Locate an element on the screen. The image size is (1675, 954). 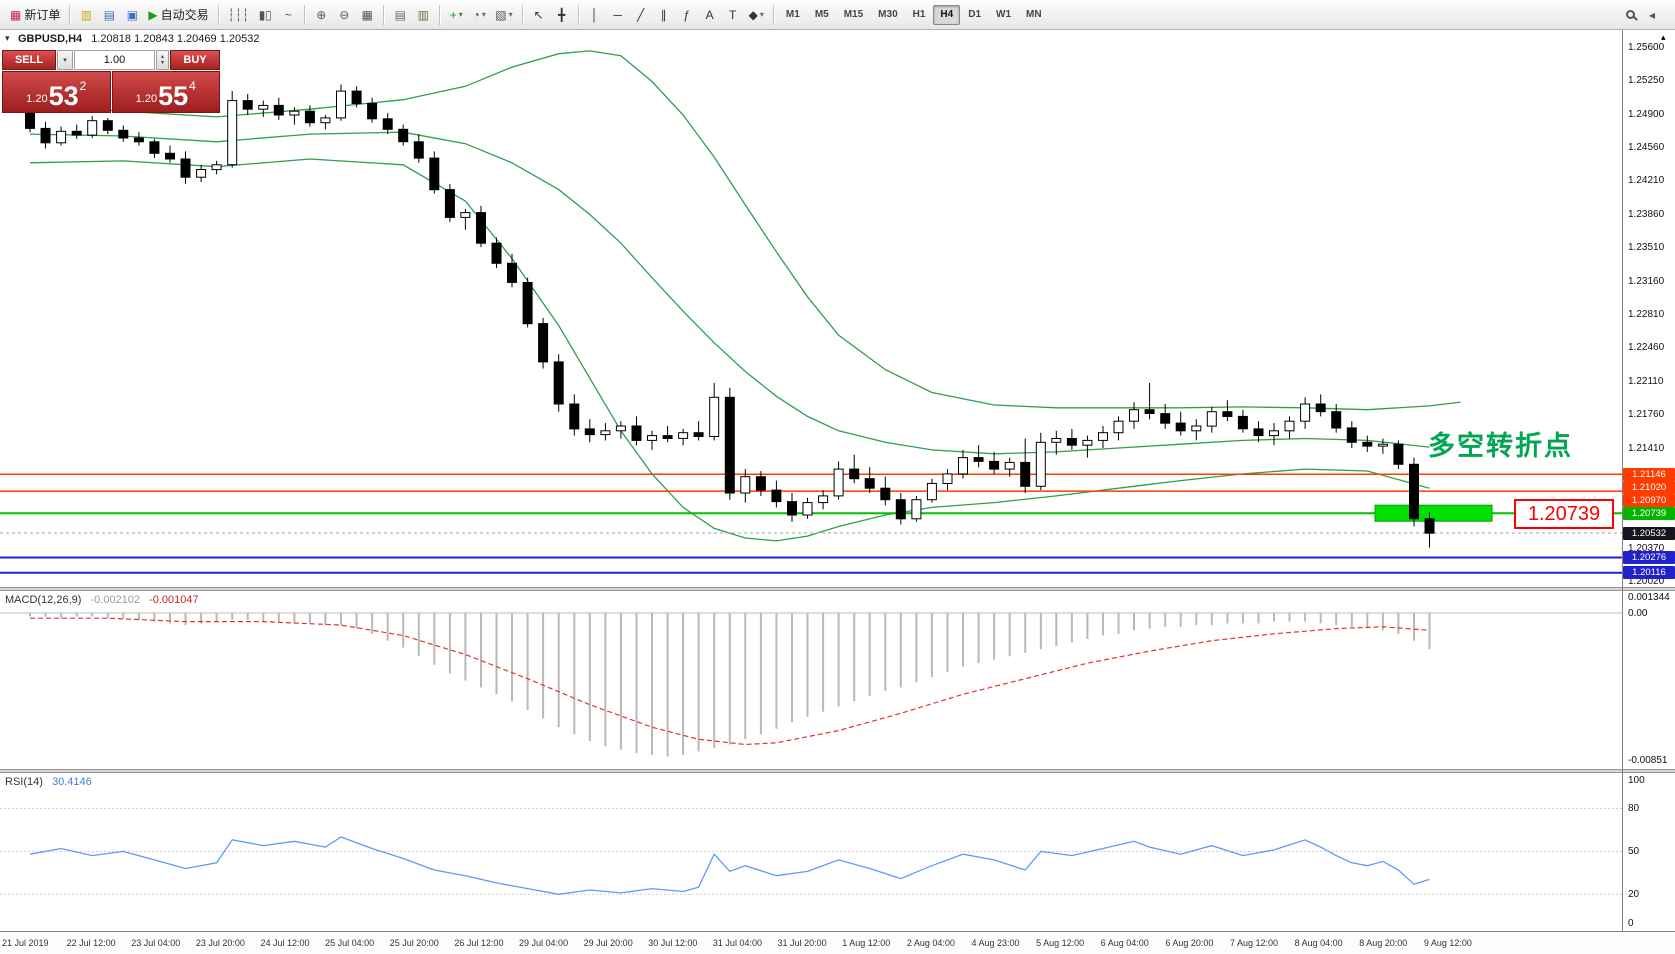
market-watch-button: ▤ is located at coordinates (109, 15).